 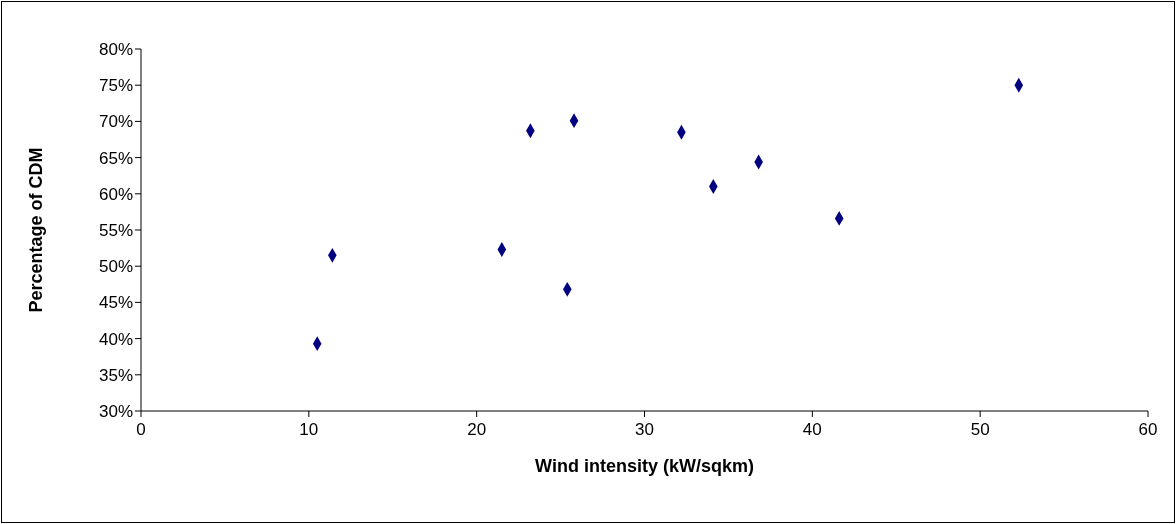 I want to click on x-tick-label: 20, so click(x=477, y=430).